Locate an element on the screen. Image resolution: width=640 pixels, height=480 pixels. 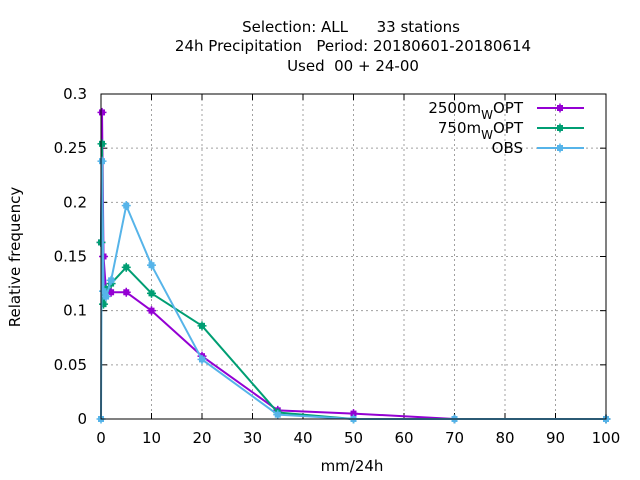
x-tick-label: 50 is located at coordinates (353, 438).